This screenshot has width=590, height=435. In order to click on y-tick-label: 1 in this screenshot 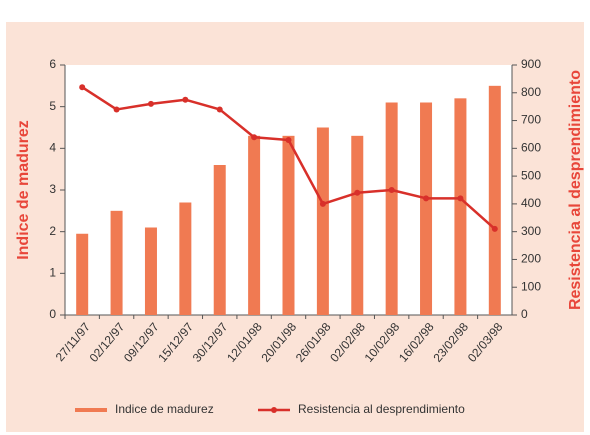, I will do `click(52, 273)`.